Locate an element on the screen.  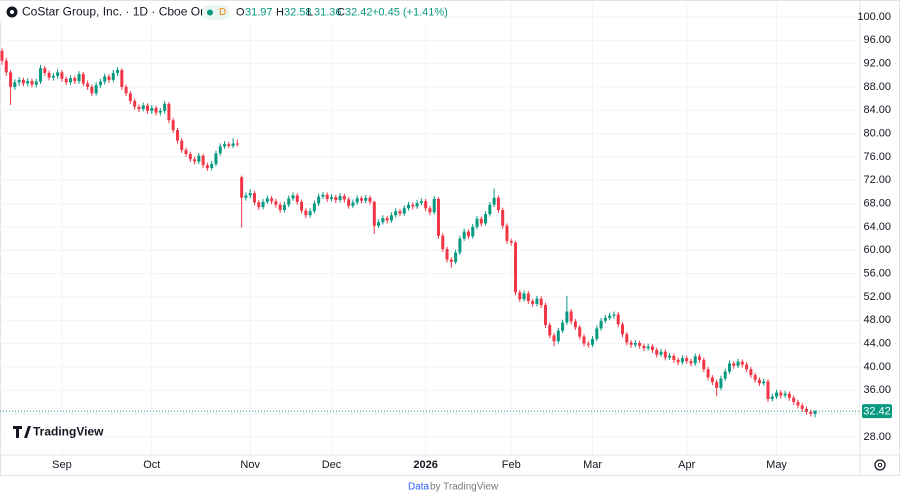
y-tick-label: 52.00 is located at coordinates (877, 297).